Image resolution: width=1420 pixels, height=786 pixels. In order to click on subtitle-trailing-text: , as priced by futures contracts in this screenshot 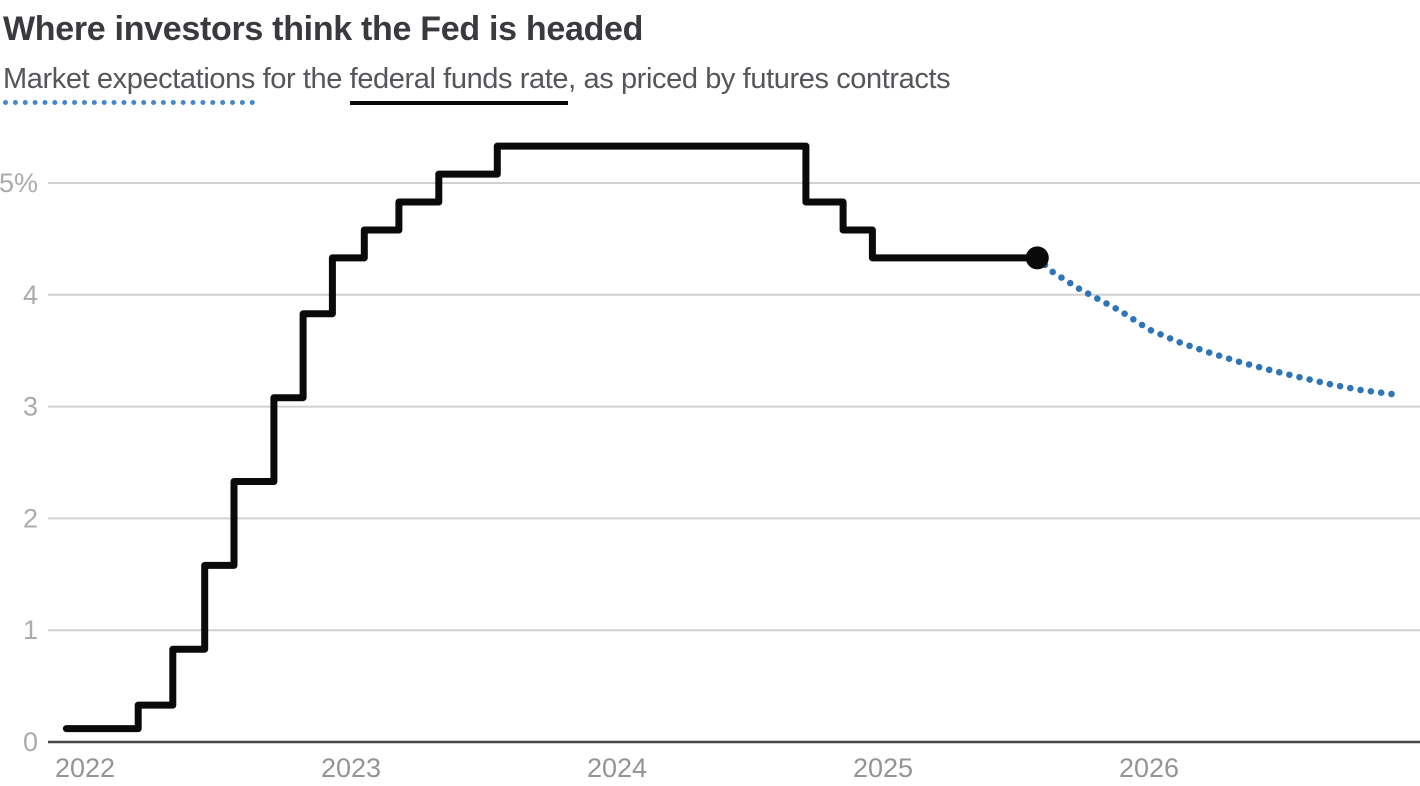, I will do `click(759, 79)`.